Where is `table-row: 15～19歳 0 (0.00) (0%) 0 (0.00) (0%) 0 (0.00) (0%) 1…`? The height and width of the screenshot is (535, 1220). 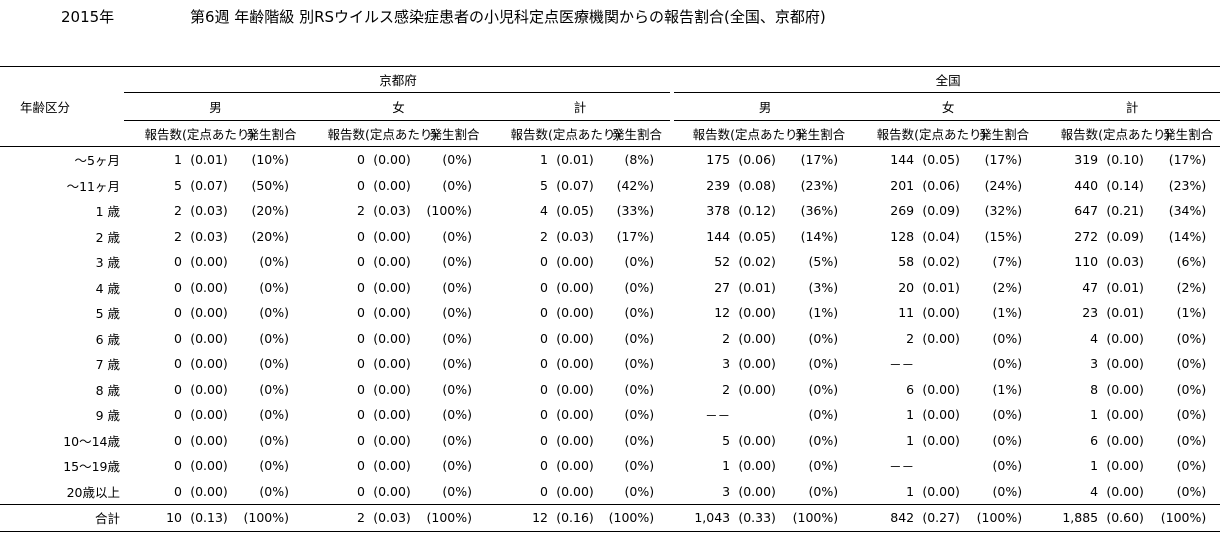
table-row: 15～19歳 0 (0.00) (0%) 0 (0.00) (0%) 0 (0.00) (0%) 1… is located at coordinates (610, 466).